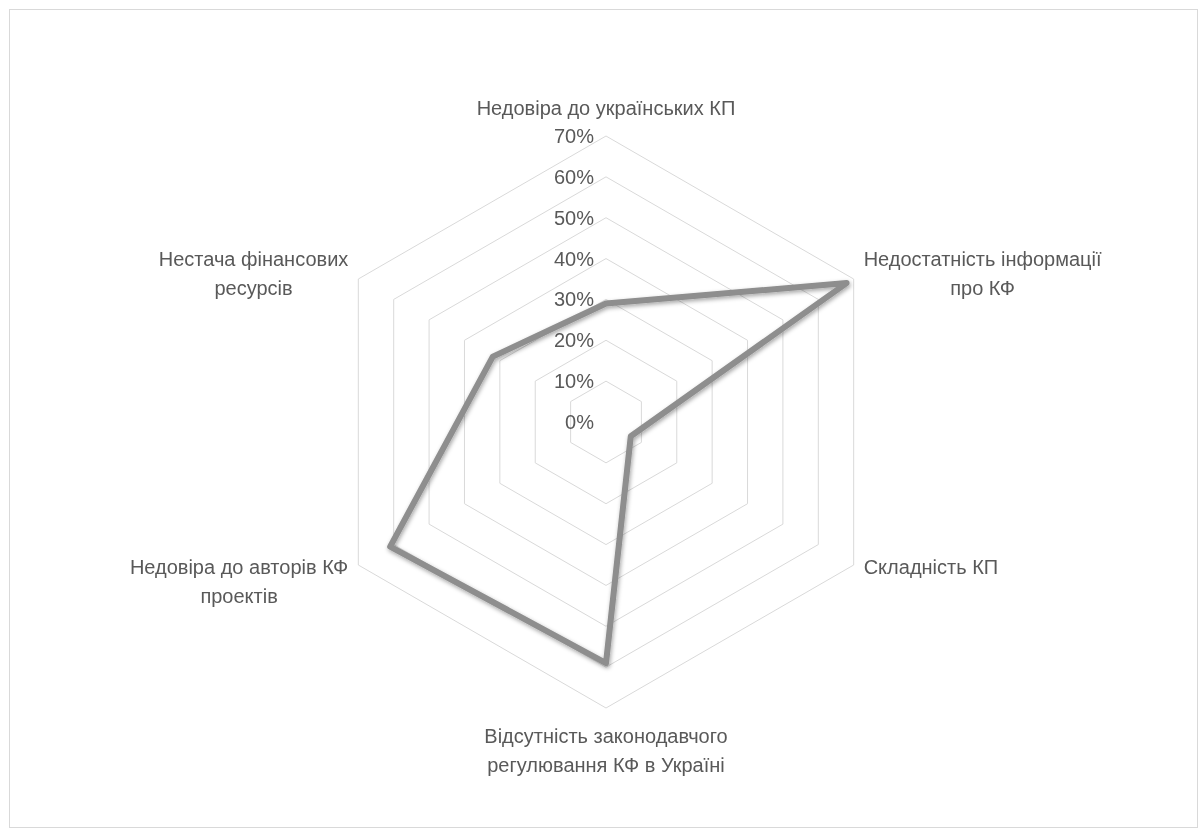 Image resolution: width=1200 pixels, height=830 pixels. Describe the element at coordinates (239, 581) in the screenshot. I see `spoke-label: Недовіра до авторів КФ проектів` at that location.